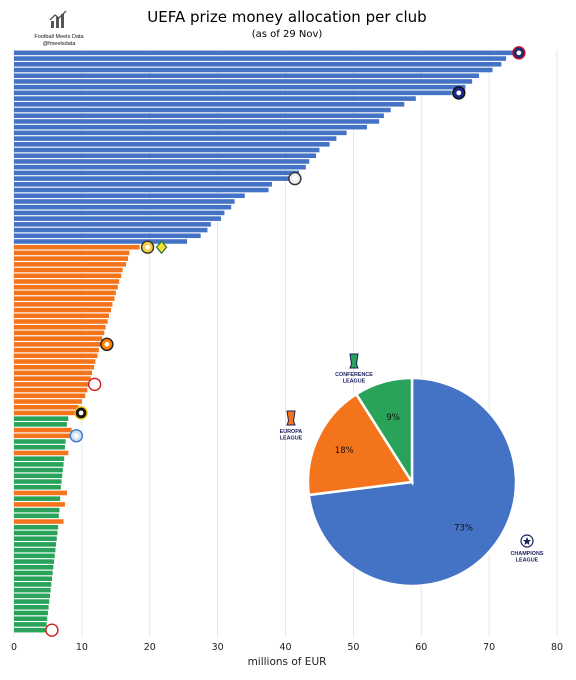  Describe the element at coordinates (354, 375) in the screenshot. I see `conference-league-label: CONFERENCE` at that location.